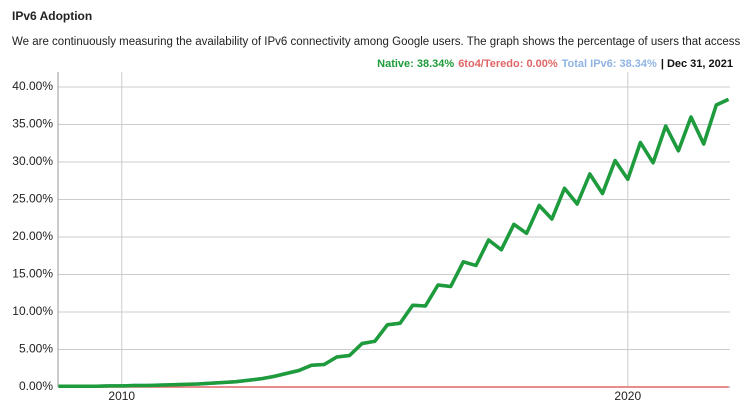 The image size is (740, 405). Describe the element at coordinates (627, 396) in the screenshot. I see `x-tick-label: 2020` at that location.